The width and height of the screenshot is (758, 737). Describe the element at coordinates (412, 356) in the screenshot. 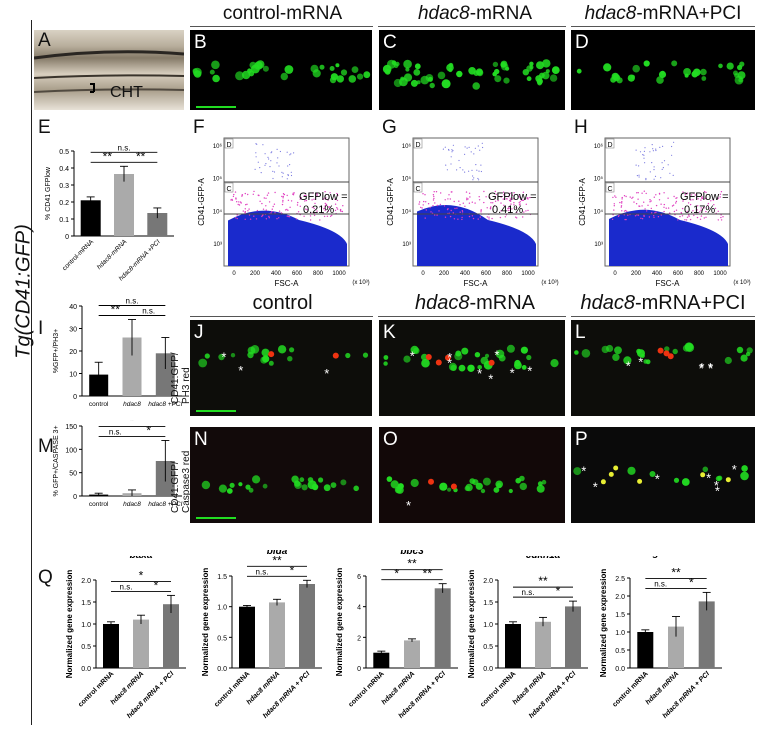

I see `asterisk-marker: *` at that location.